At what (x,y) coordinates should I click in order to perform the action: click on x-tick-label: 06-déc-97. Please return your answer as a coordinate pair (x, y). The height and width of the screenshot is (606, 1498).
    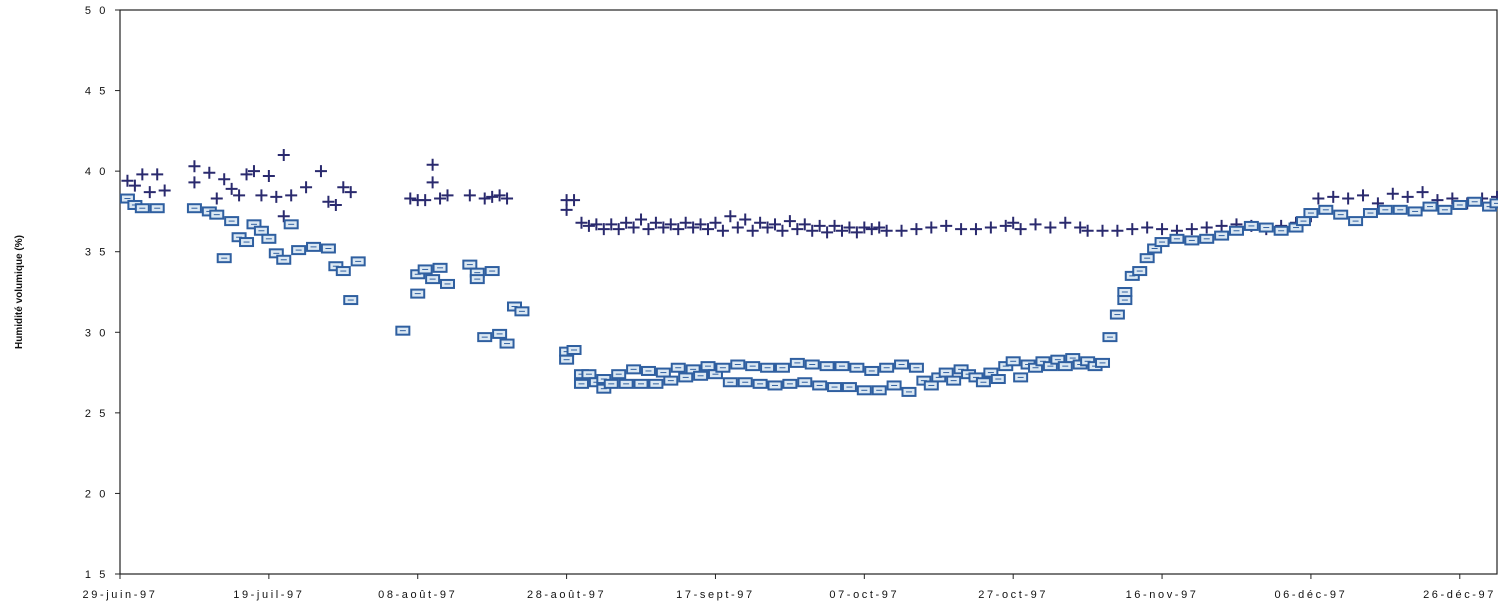
    Looking at the image, I should click on (1310, 595).